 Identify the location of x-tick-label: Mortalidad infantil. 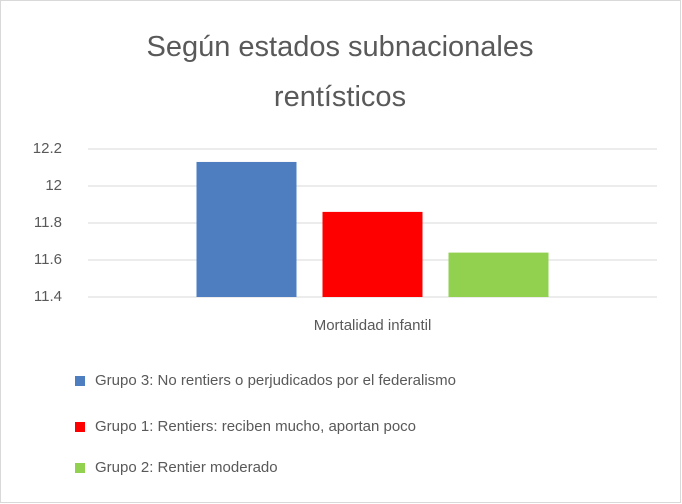
(373, 325).